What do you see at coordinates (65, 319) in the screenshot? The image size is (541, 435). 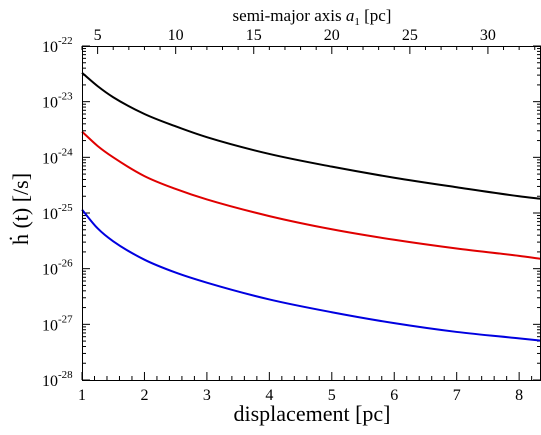 I see `y-tick-exponent: -27` at bounding box center [65, 319].